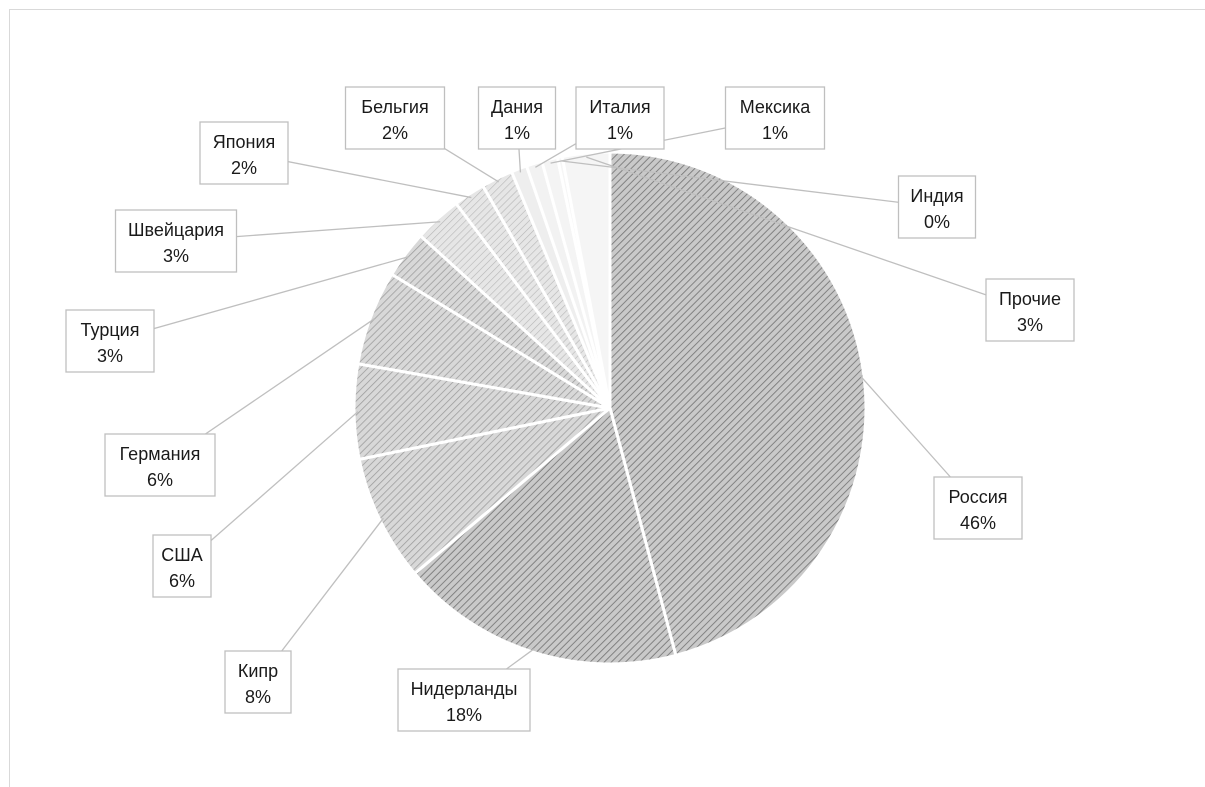 This screenshot has height=787, width=1205. Describe the element at coordinates (936, 196) in the screenshot. I see `data-label-category: Индия` at that location.